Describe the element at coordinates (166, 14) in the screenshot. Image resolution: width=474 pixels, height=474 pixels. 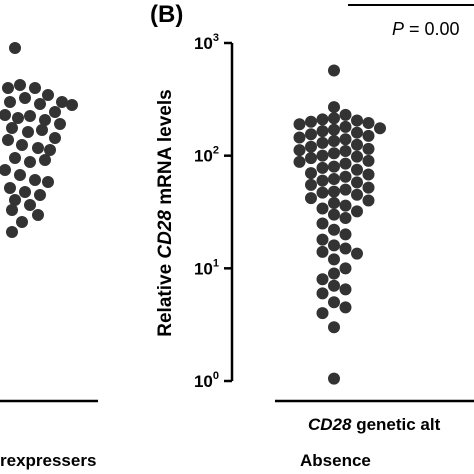
I see `panel-label: (B)` at that location.